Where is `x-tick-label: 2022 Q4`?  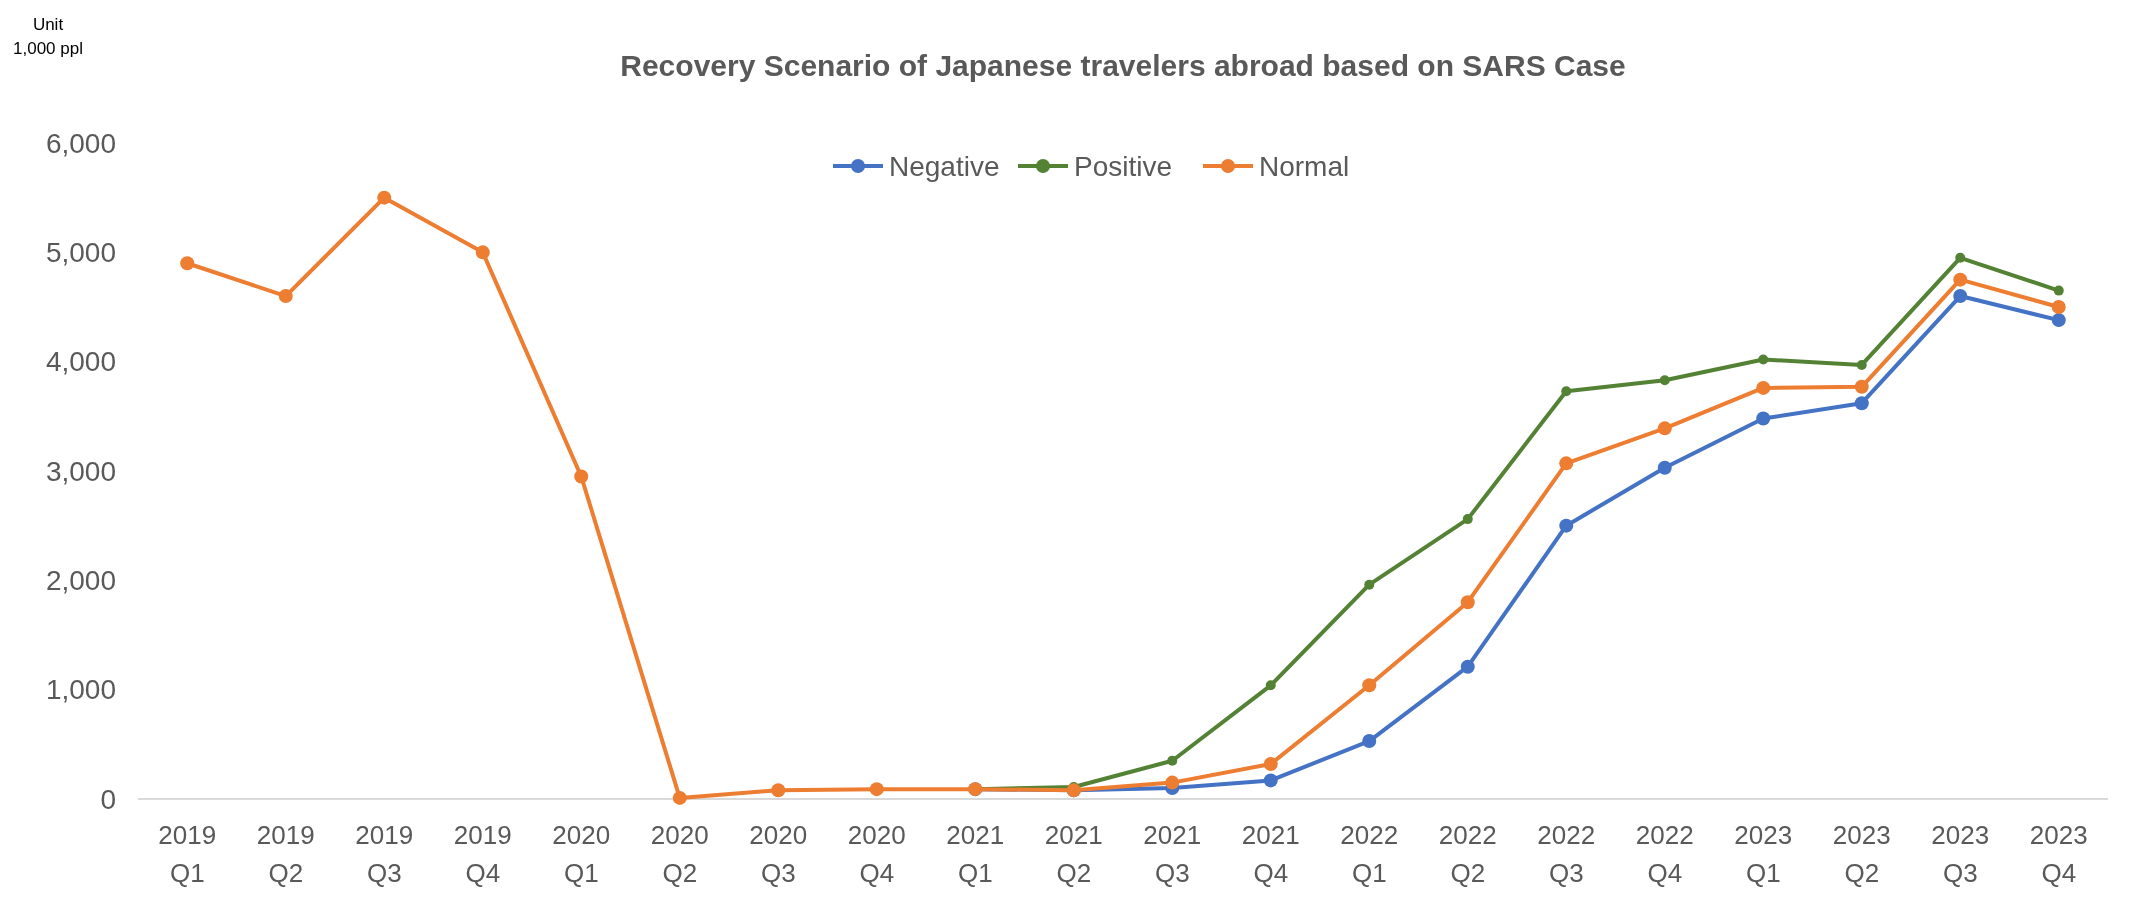 x-tick-label: 2022 Q4 is located at coordinates (1664, 854).